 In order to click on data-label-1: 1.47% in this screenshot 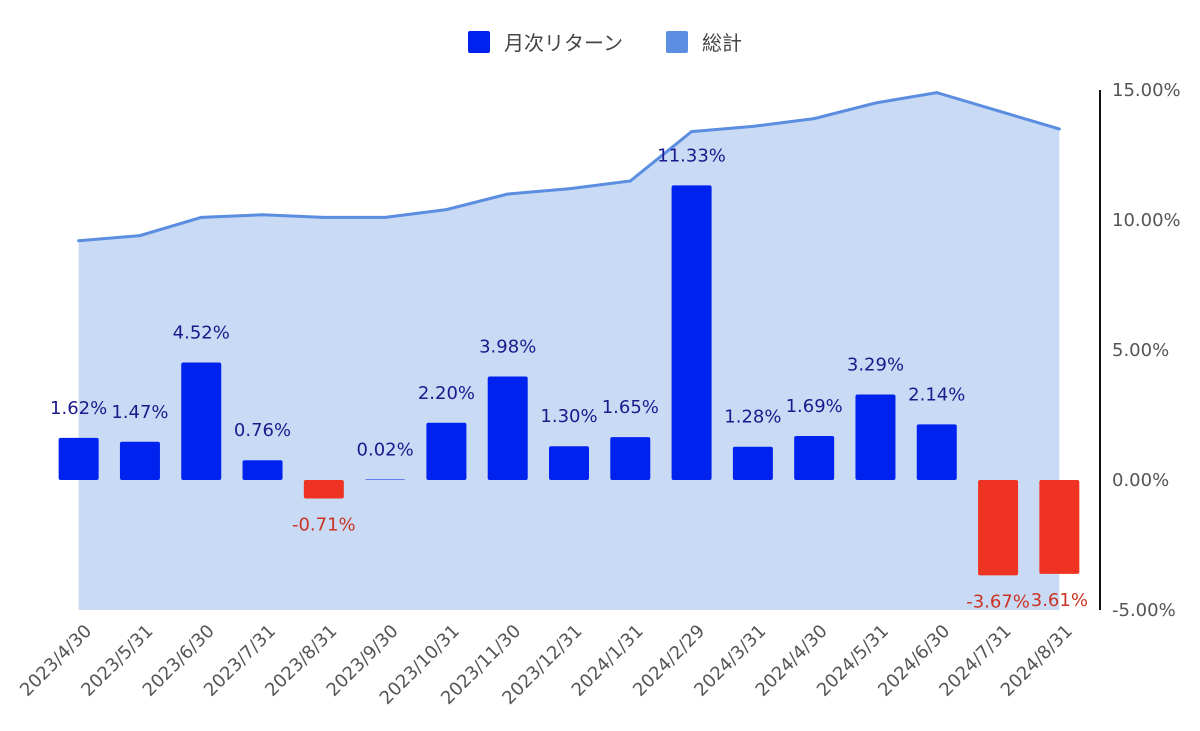, I will do `click(139, 412)`.